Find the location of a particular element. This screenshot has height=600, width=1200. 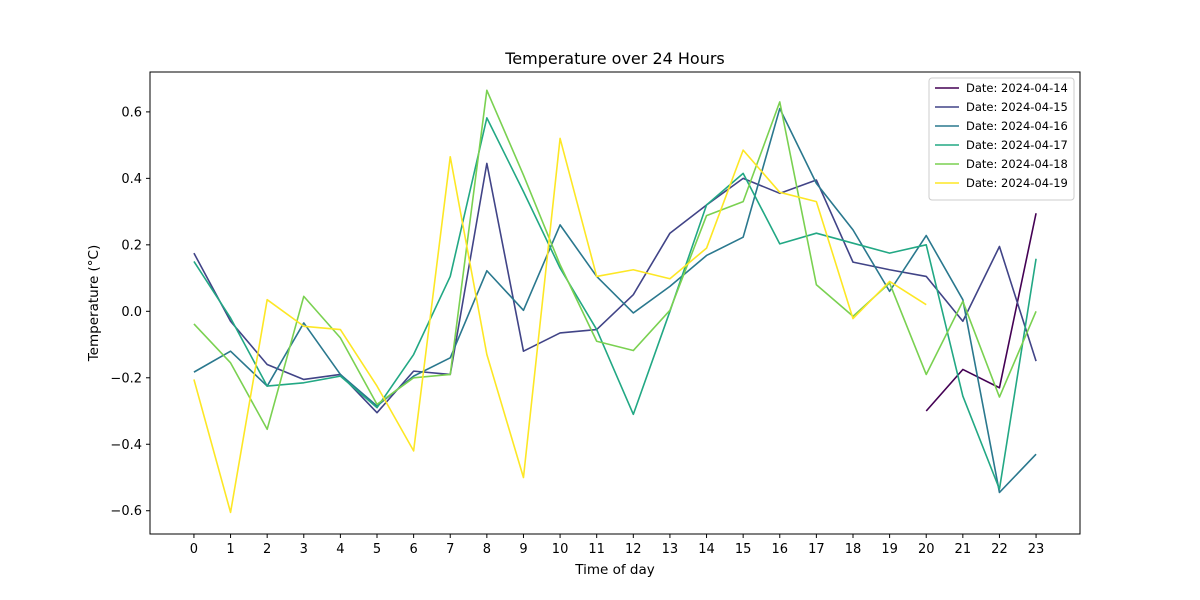

legend-label: Date: 2024-04-14 is located at coordinates (1017, 88).